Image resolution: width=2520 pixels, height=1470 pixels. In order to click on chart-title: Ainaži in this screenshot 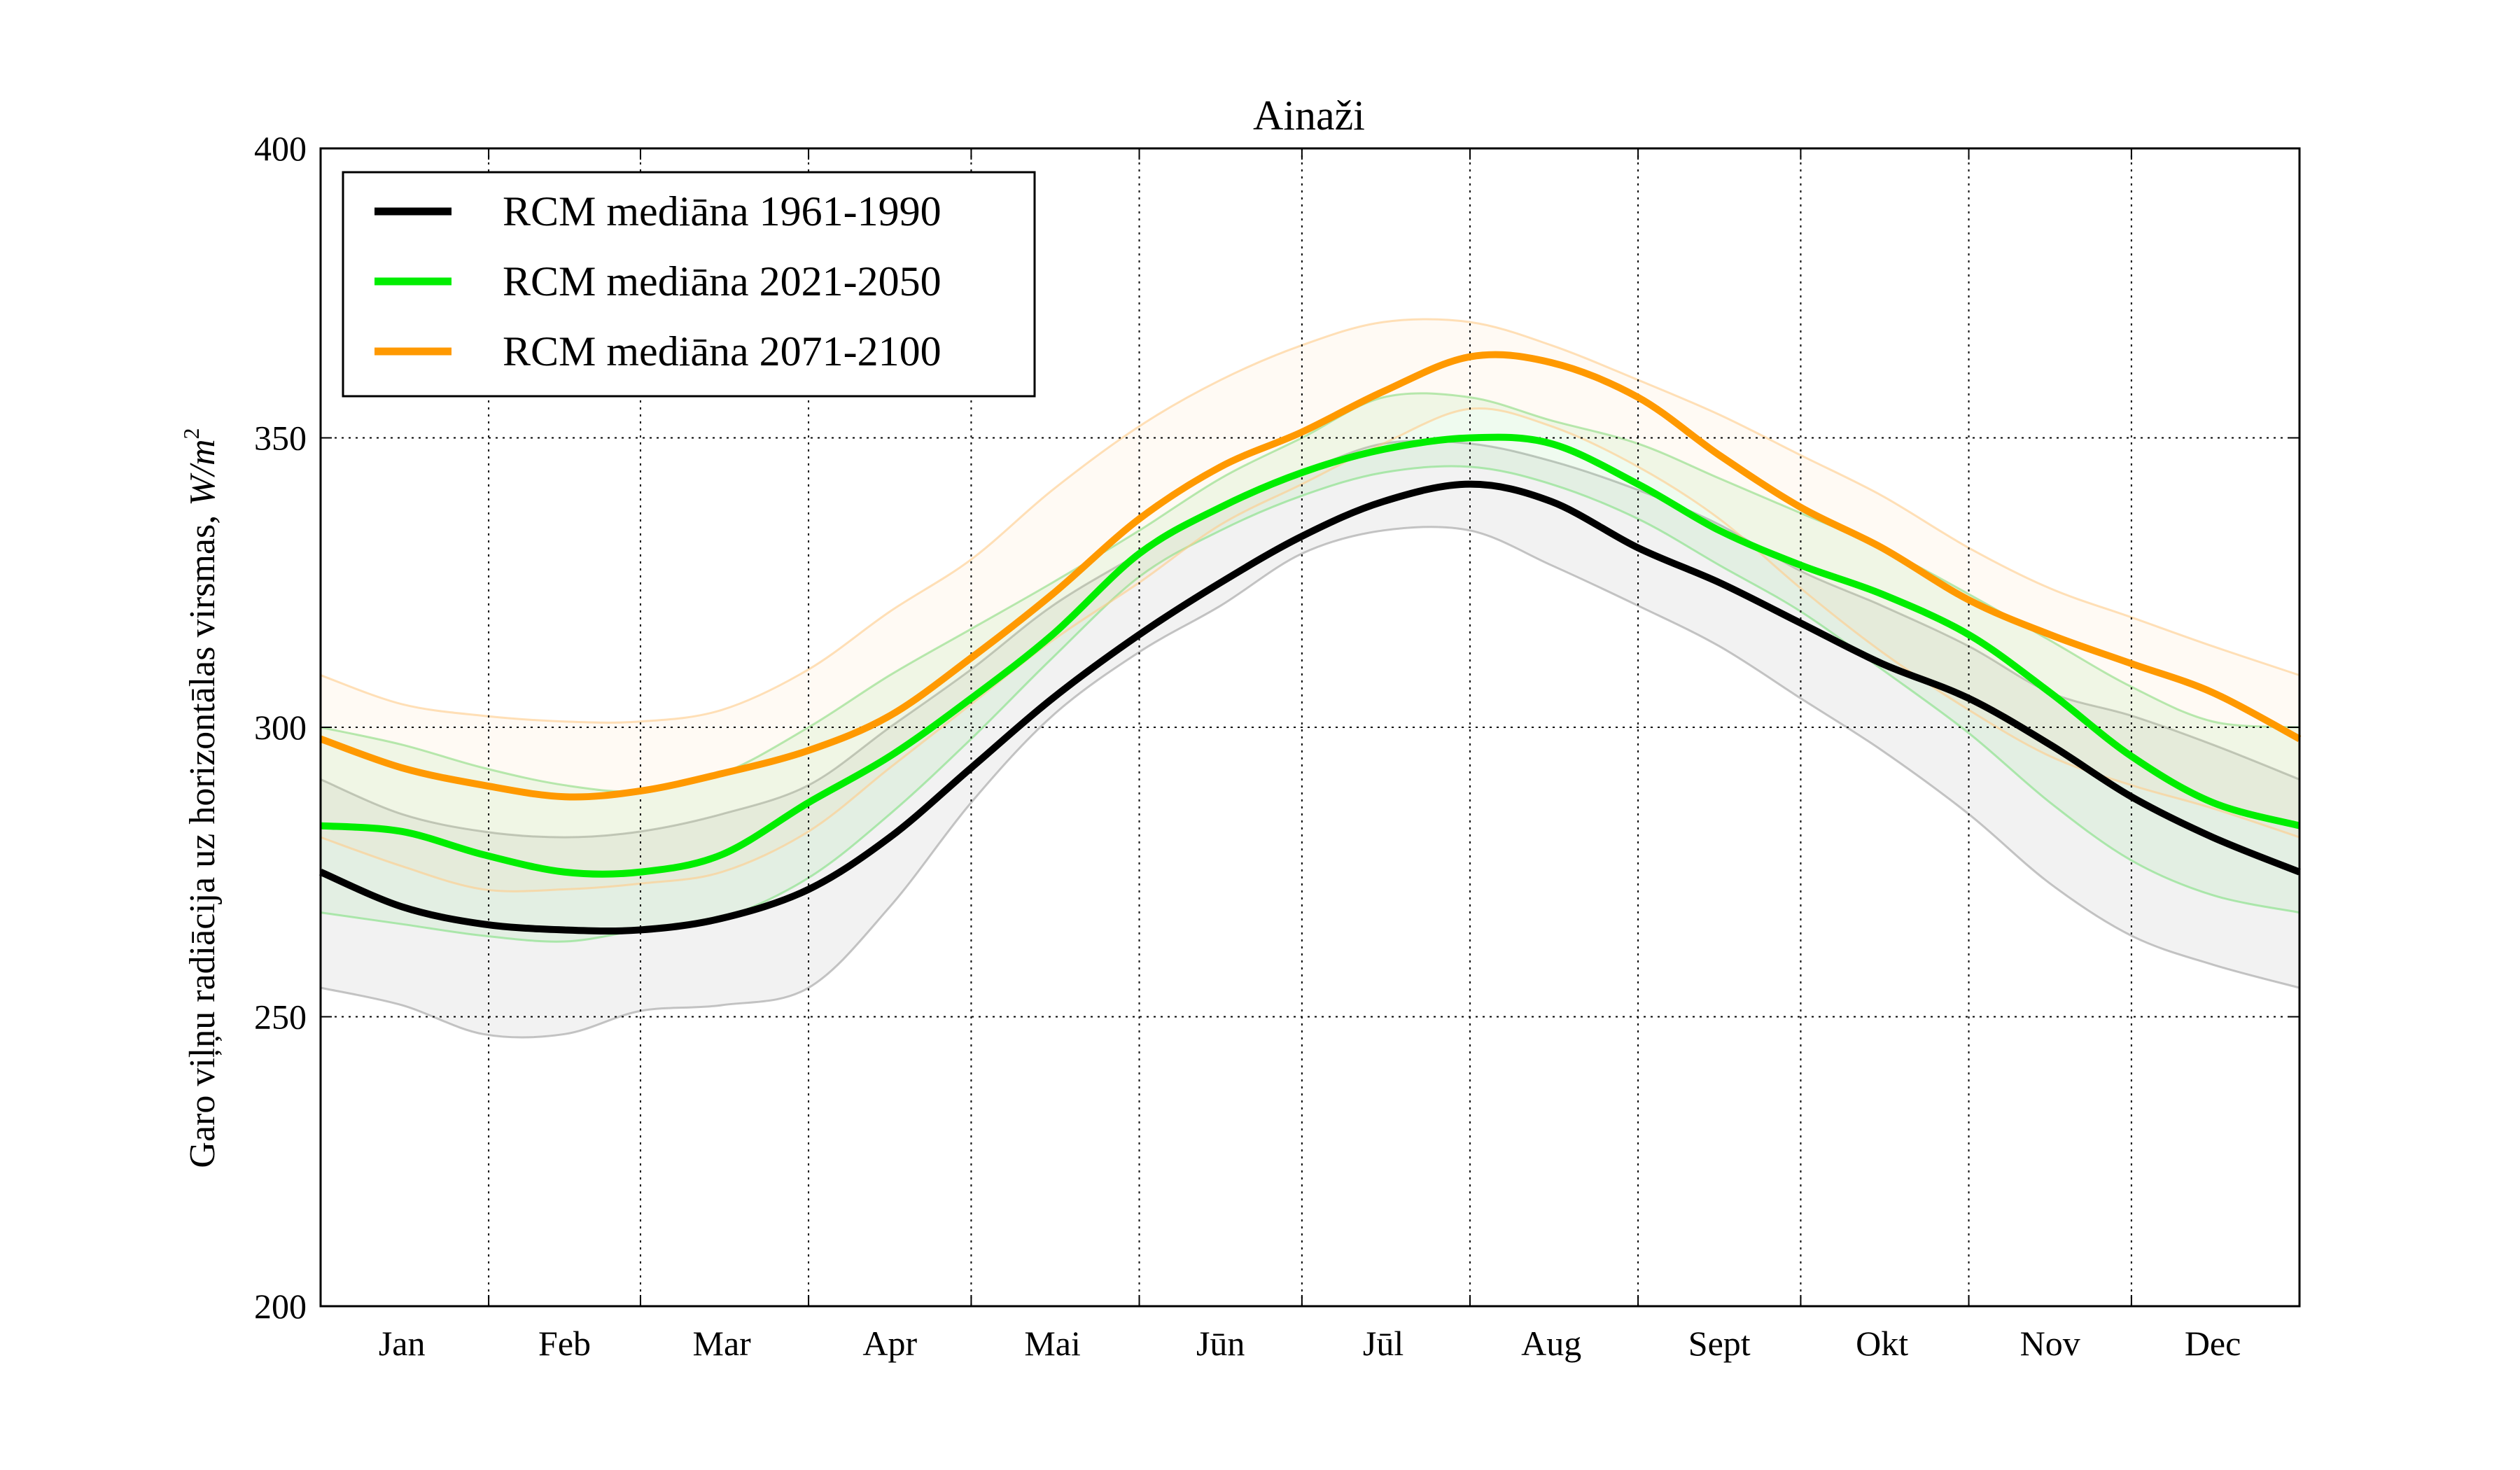, I will do `click(1309, 115)`.